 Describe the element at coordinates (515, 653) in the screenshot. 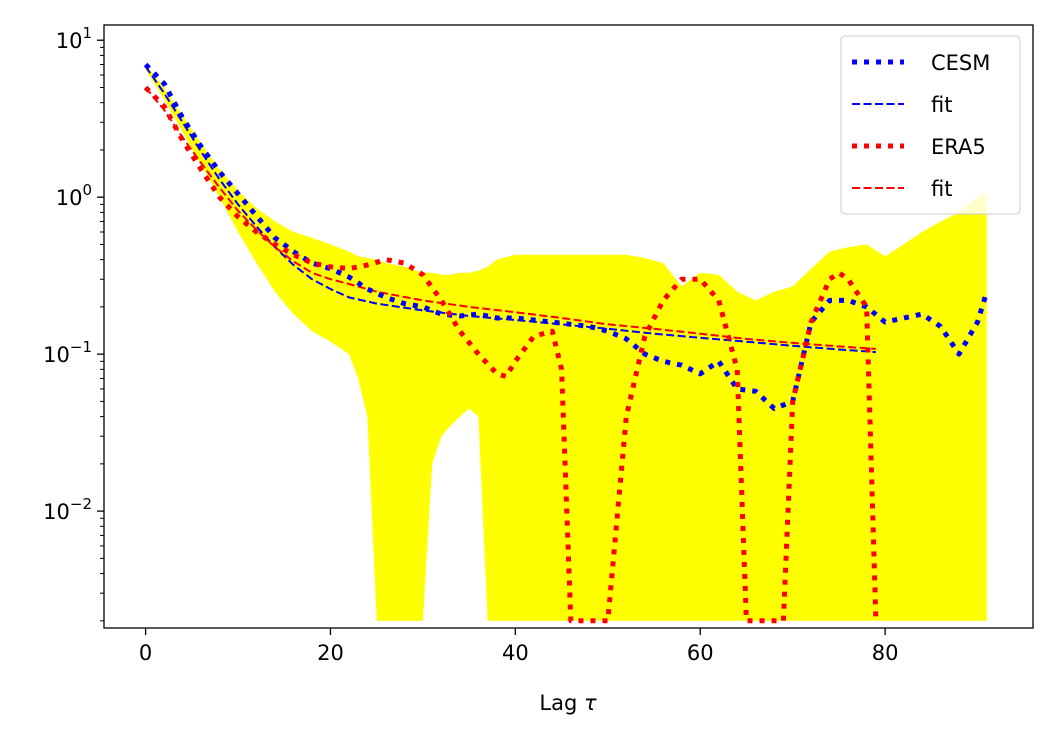

I see `x-tick-label: 40` at that location.